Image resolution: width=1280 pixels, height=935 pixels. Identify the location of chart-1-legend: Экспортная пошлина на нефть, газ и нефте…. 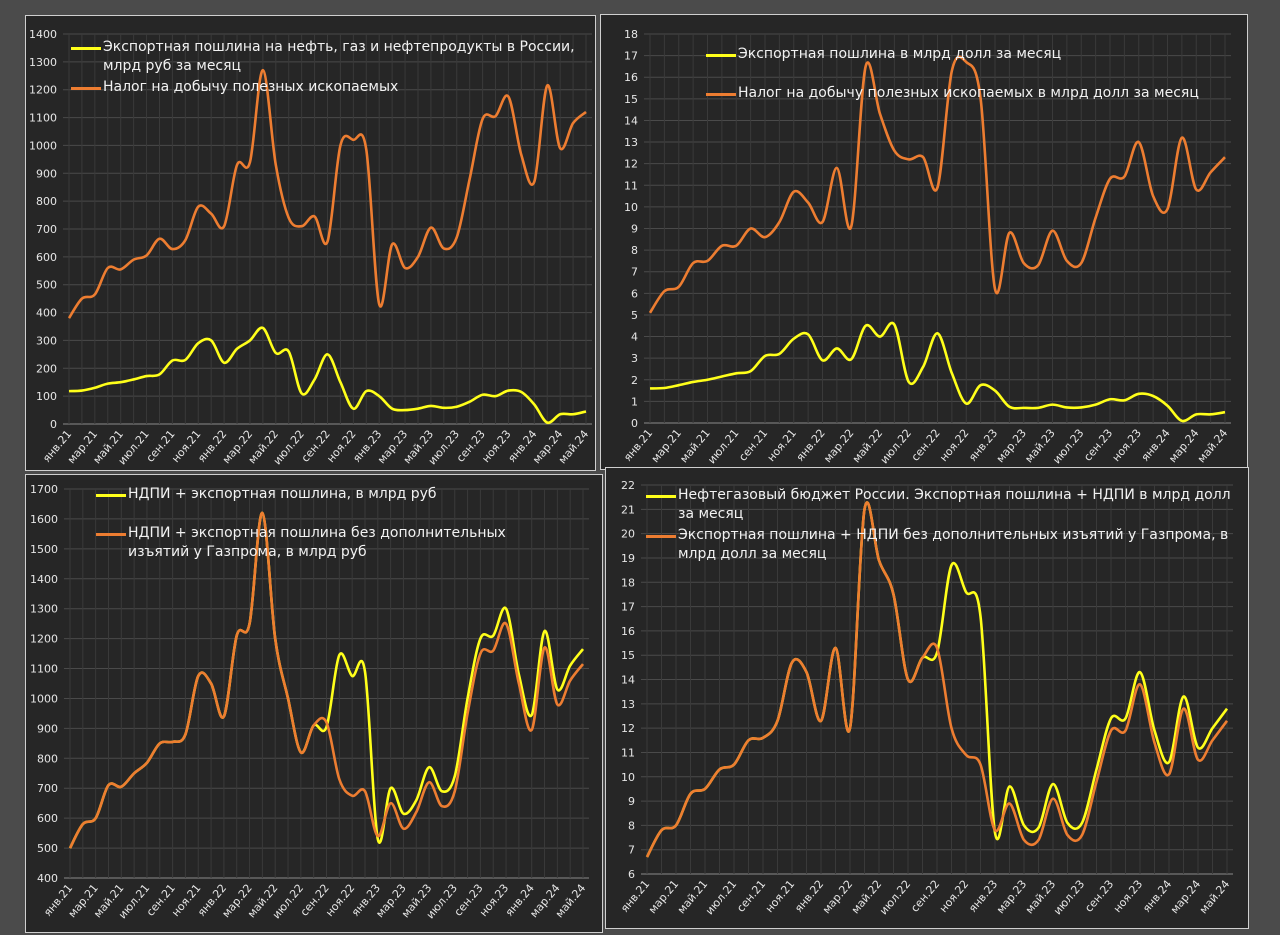
(331, 68).